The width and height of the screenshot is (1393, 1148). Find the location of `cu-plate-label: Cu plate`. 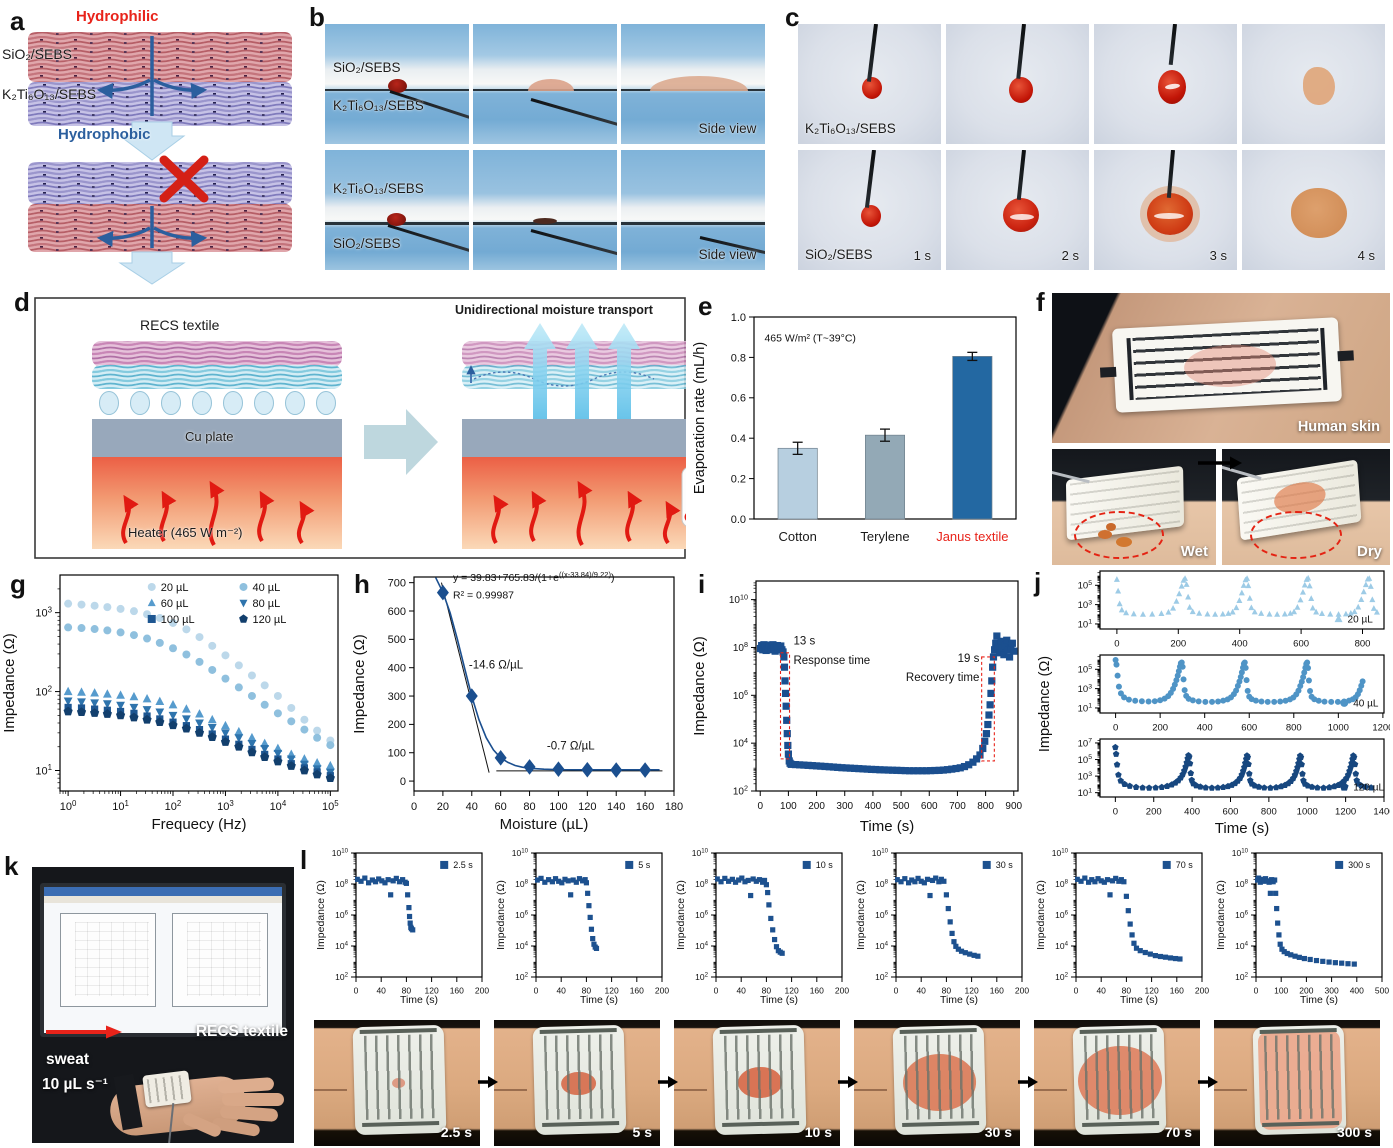

cu-plate-label: Cu plate is located at coordinates (209, 436).